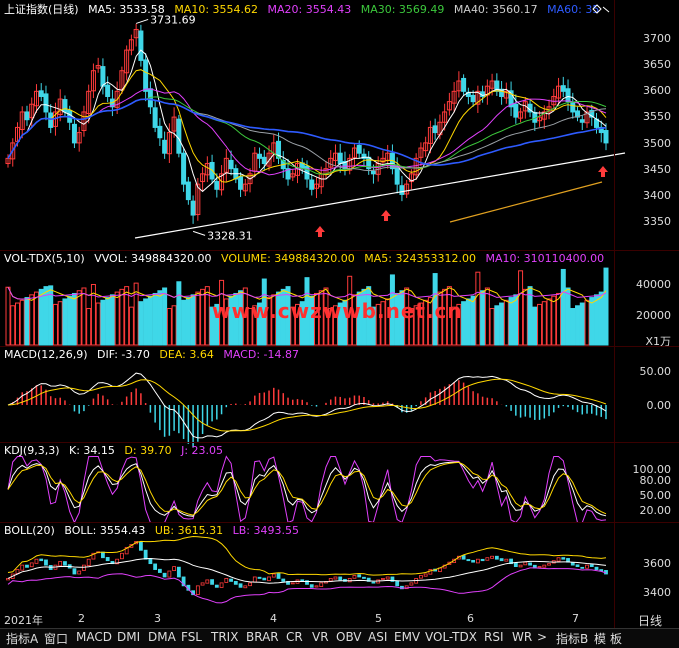 The width and height of the screenshot is (679, 648). What do you see at coordinates (191, 637) in the screenshot?
I see `tab-fsl: FSL` at bounding box center [191, 637].